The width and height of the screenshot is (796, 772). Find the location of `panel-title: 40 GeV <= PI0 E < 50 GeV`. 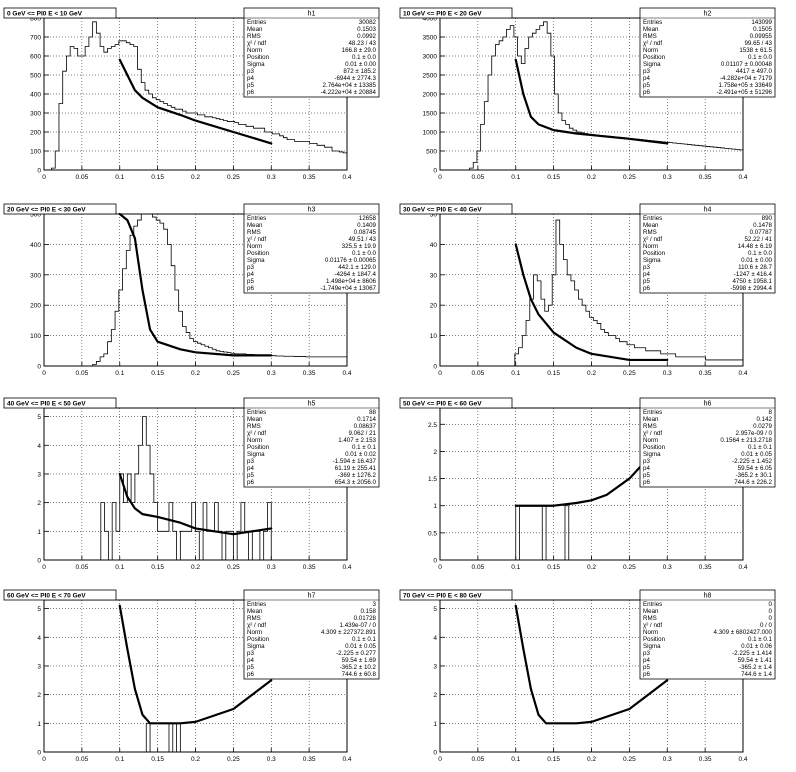

panel-title: 40 GeV <= PI0 E < 50 GeV is located at coordinates (60, 403).